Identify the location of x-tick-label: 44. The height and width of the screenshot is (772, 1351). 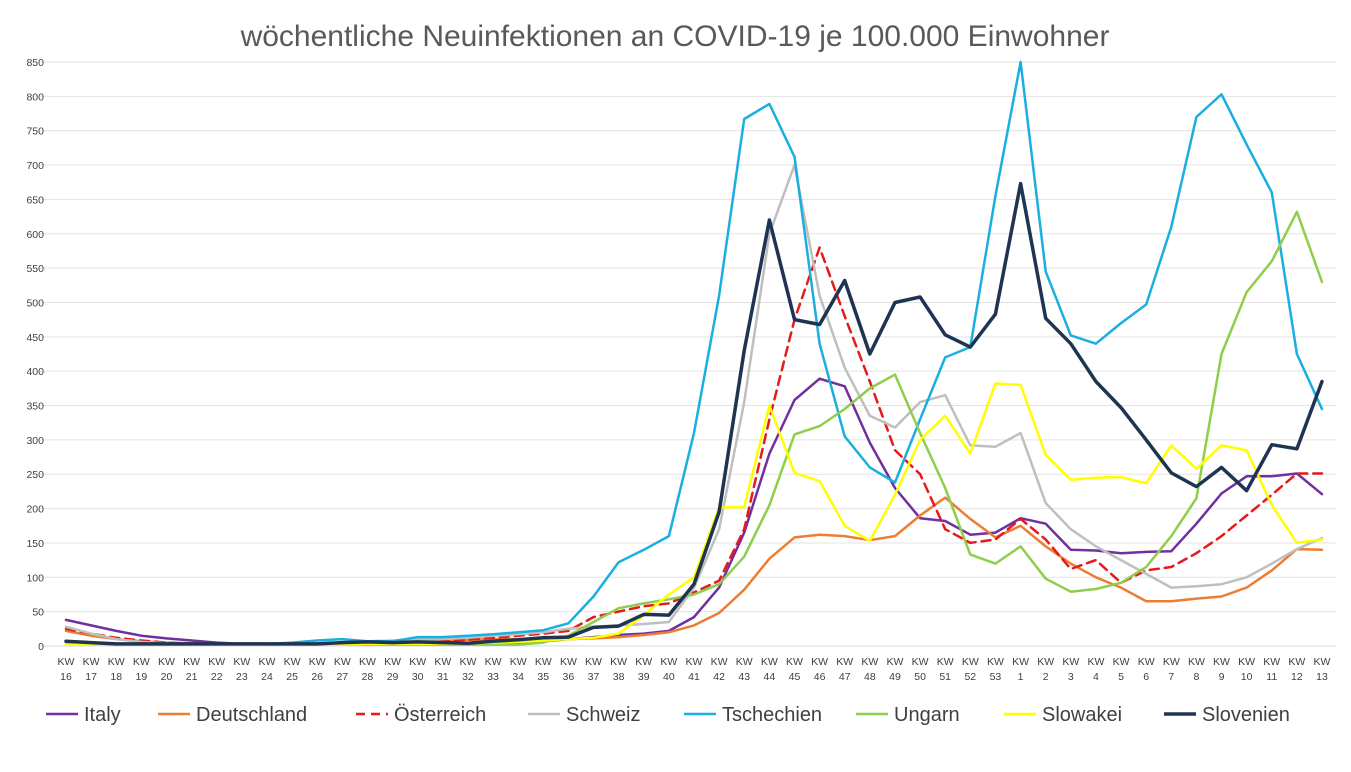
(770, 677).